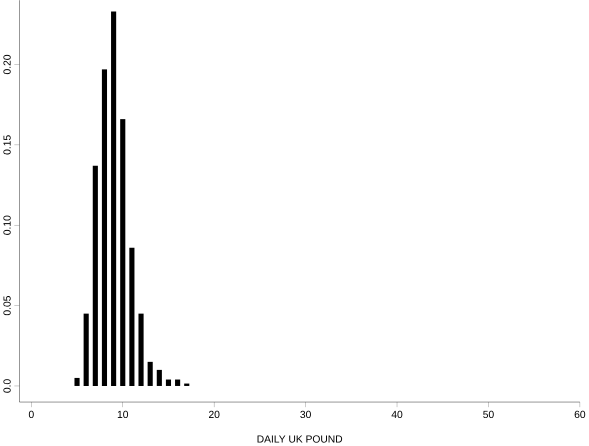 This screenshot has height=446, width=589. I want to click on x-tick-label: 20, so click(214, 414).